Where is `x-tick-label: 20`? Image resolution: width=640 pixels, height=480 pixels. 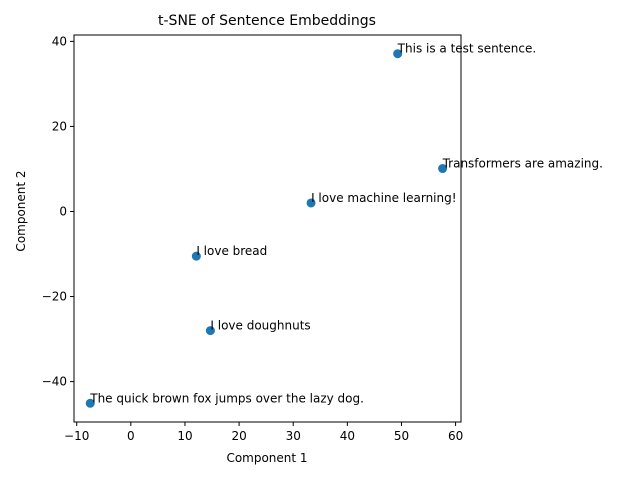
x-tick-label: 20 is located at coordinates (238, 436).